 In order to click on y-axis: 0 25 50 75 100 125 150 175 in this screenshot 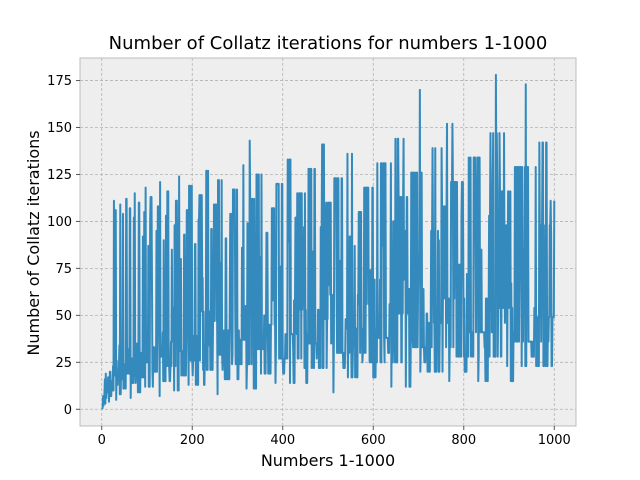, I will do `click(63, 246)`.